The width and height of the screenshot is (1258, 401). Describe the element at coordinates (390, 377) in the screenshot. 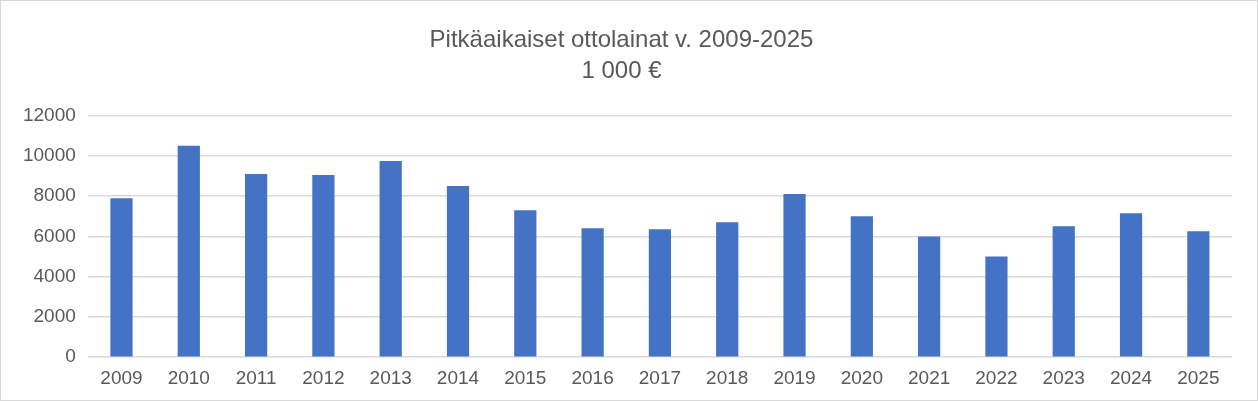

I see `x-tick-label: 2013` at that location.